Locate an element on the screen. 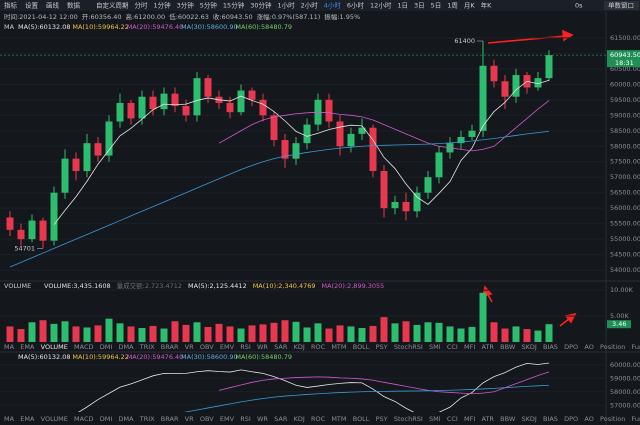 Image resolution: width=640 pixels, height=425 pixels. period-button: 分时 is located at coordinates (142, 5).